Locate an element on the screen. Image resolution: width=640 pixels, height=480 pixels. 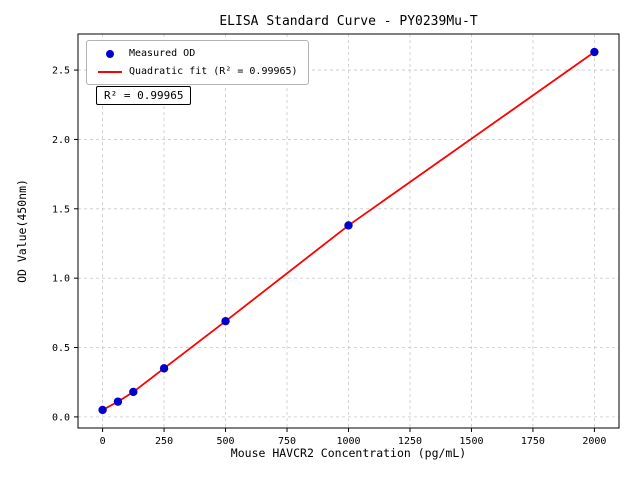
r-squared-annotation: R² = 0.99965 is located at coordinates (144, 95).